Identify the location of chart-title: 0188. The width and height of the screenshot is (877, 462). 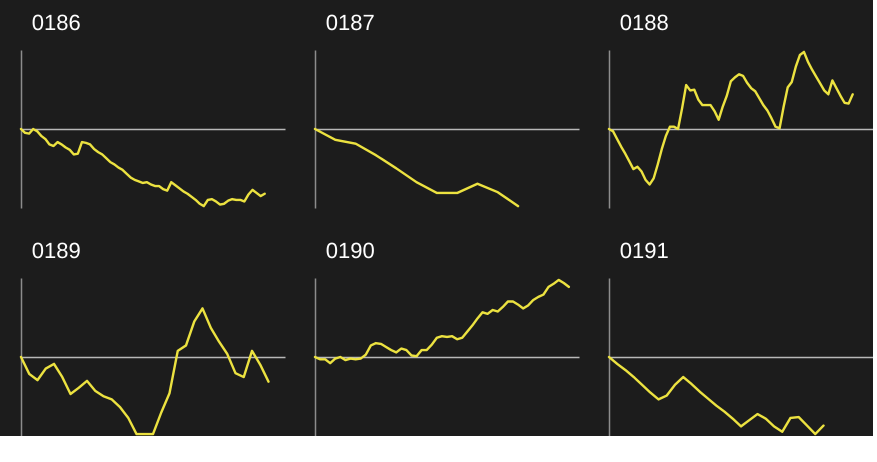
(644, 22).